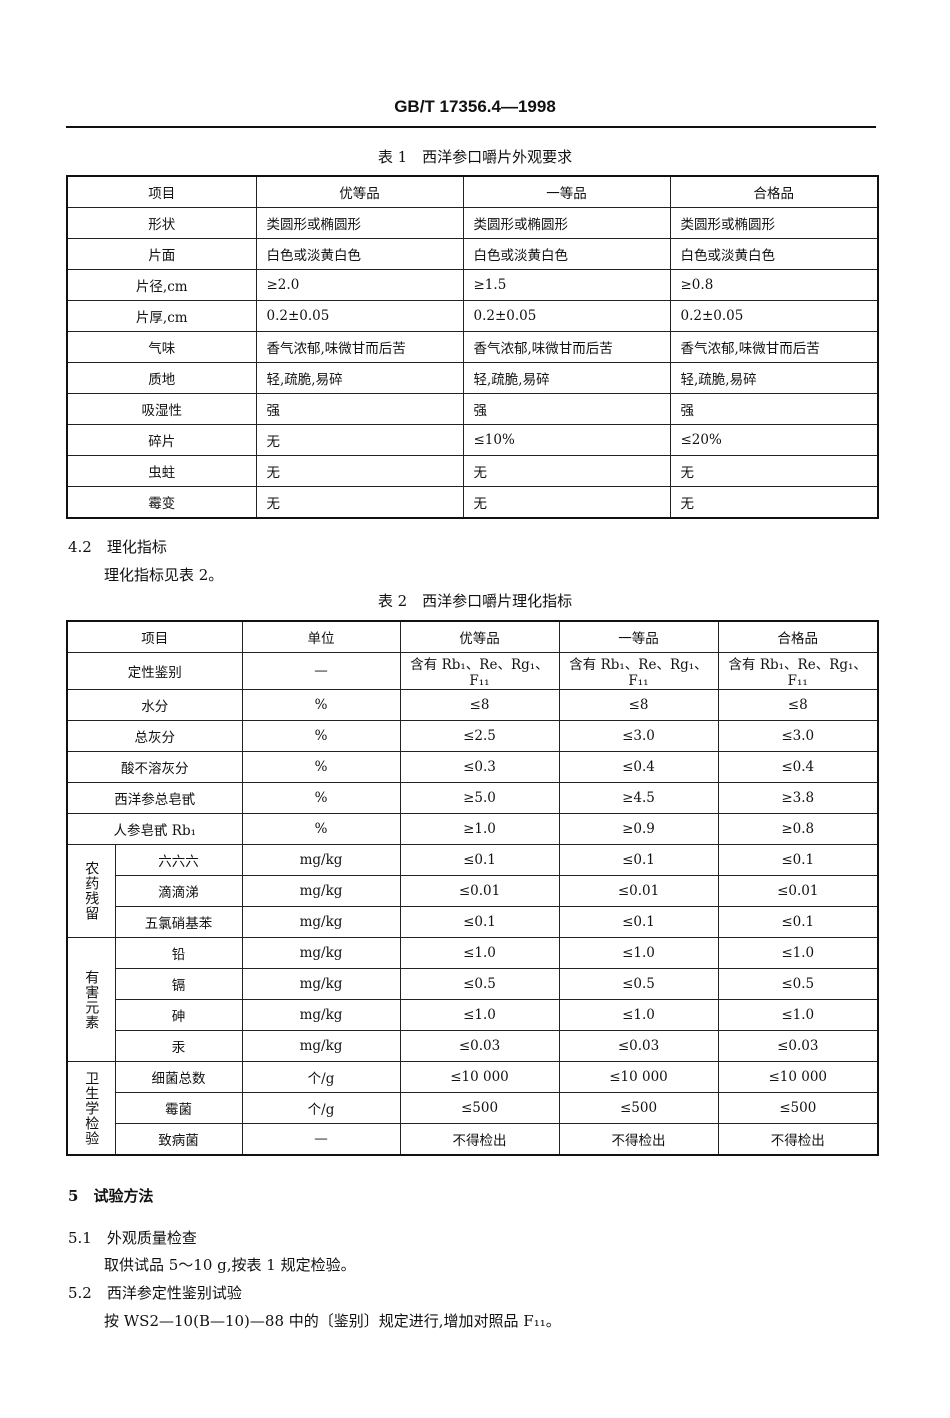 The width and height of the screenshot is (950, 1418). What do you see at coordinates (359, 409) in the screenshot?
I see `table-cell: 强` at bounding box center [359, 409].